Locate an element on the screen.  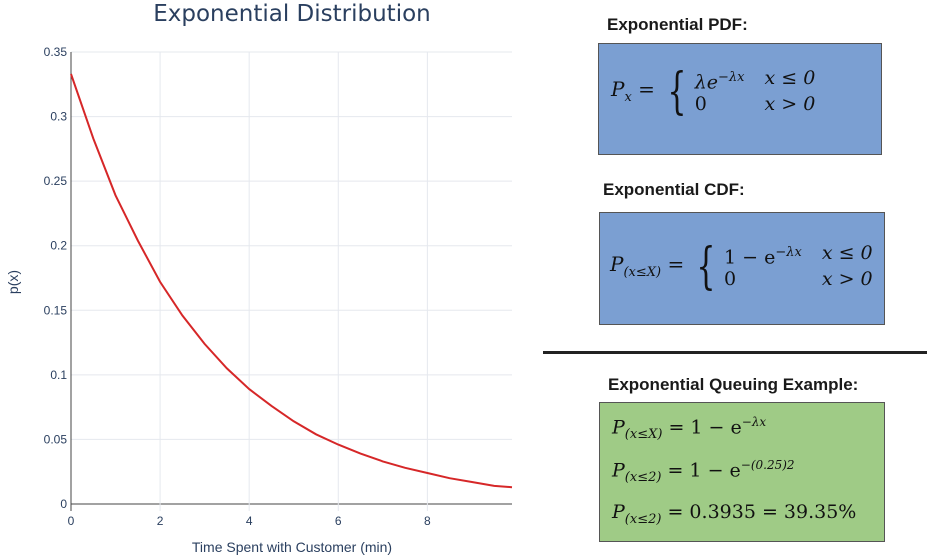
pdf-row1-expr: λe−λx is located at coordinates (719, 81).